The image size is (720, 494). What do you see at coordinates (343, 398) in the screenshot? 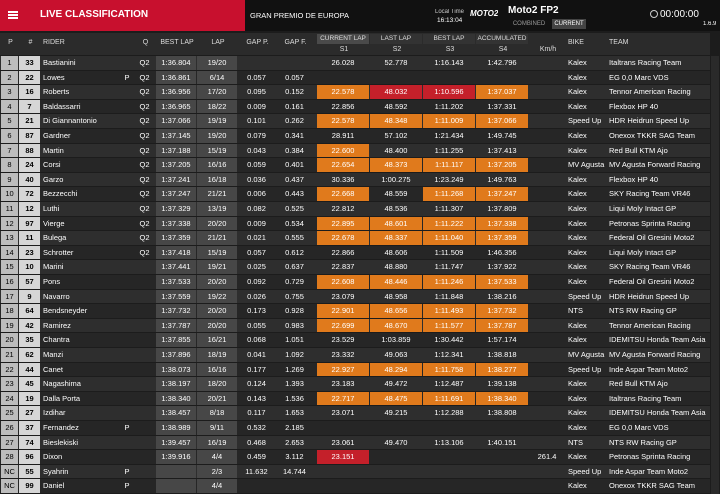
I see `table-cell: 22.717` at bounding box center [343, 398].